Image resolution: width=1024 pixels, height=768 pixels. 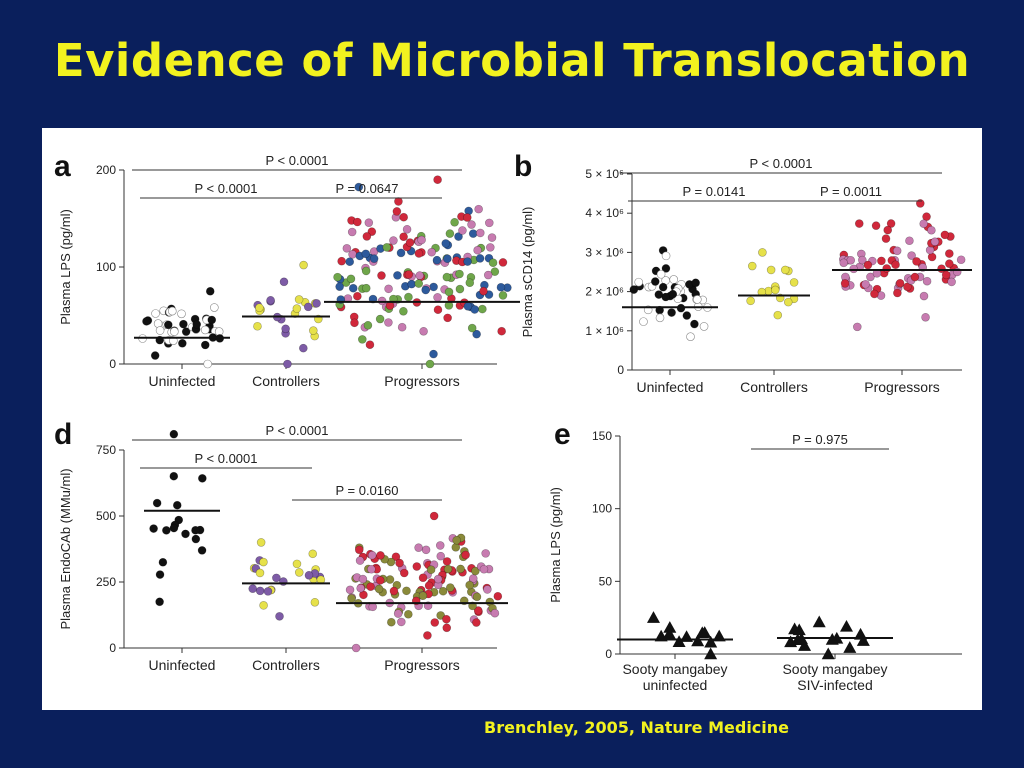 What do you see at coordinates (286, 665) in the screenshot?
I see `x-category-label: Controllers` at bounding box center [286, 665].